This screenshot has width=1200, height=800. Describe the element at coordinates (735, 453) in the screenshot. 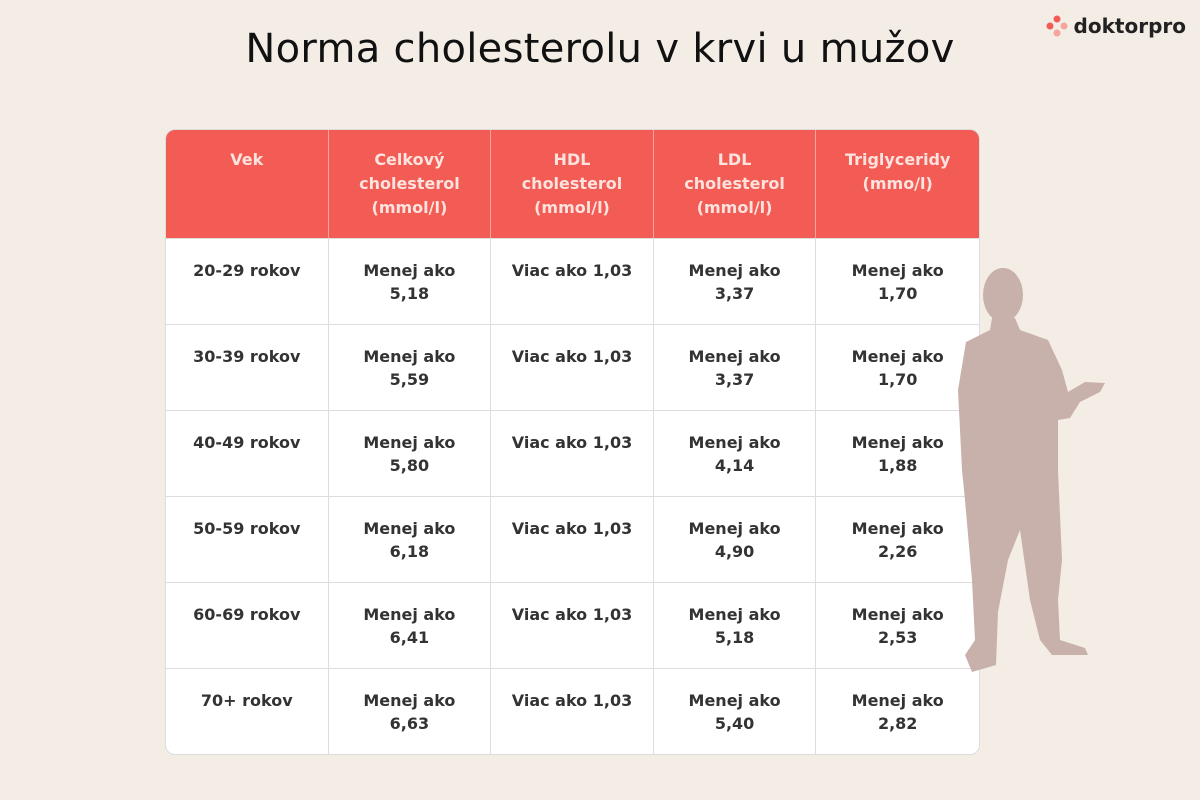

I see `table-cell: Menej ako 4,14` at that location.